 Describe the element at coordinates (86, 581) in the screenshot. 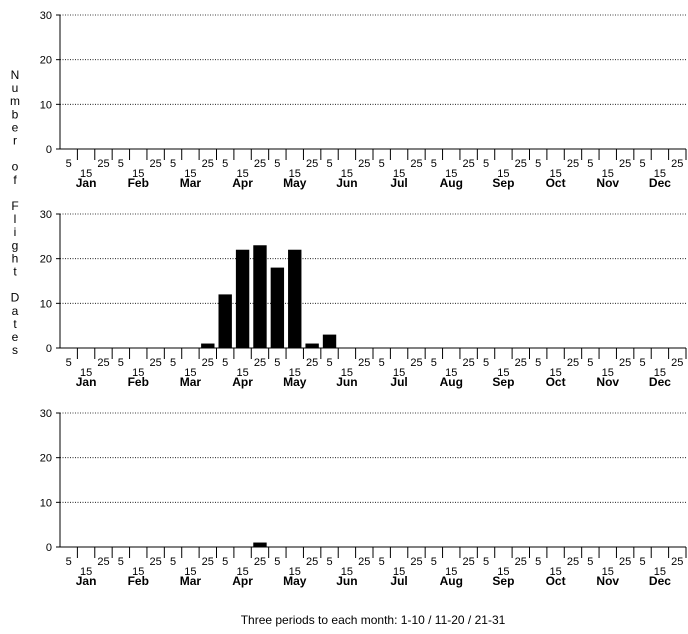

I see `month-label: Jan` at that location.